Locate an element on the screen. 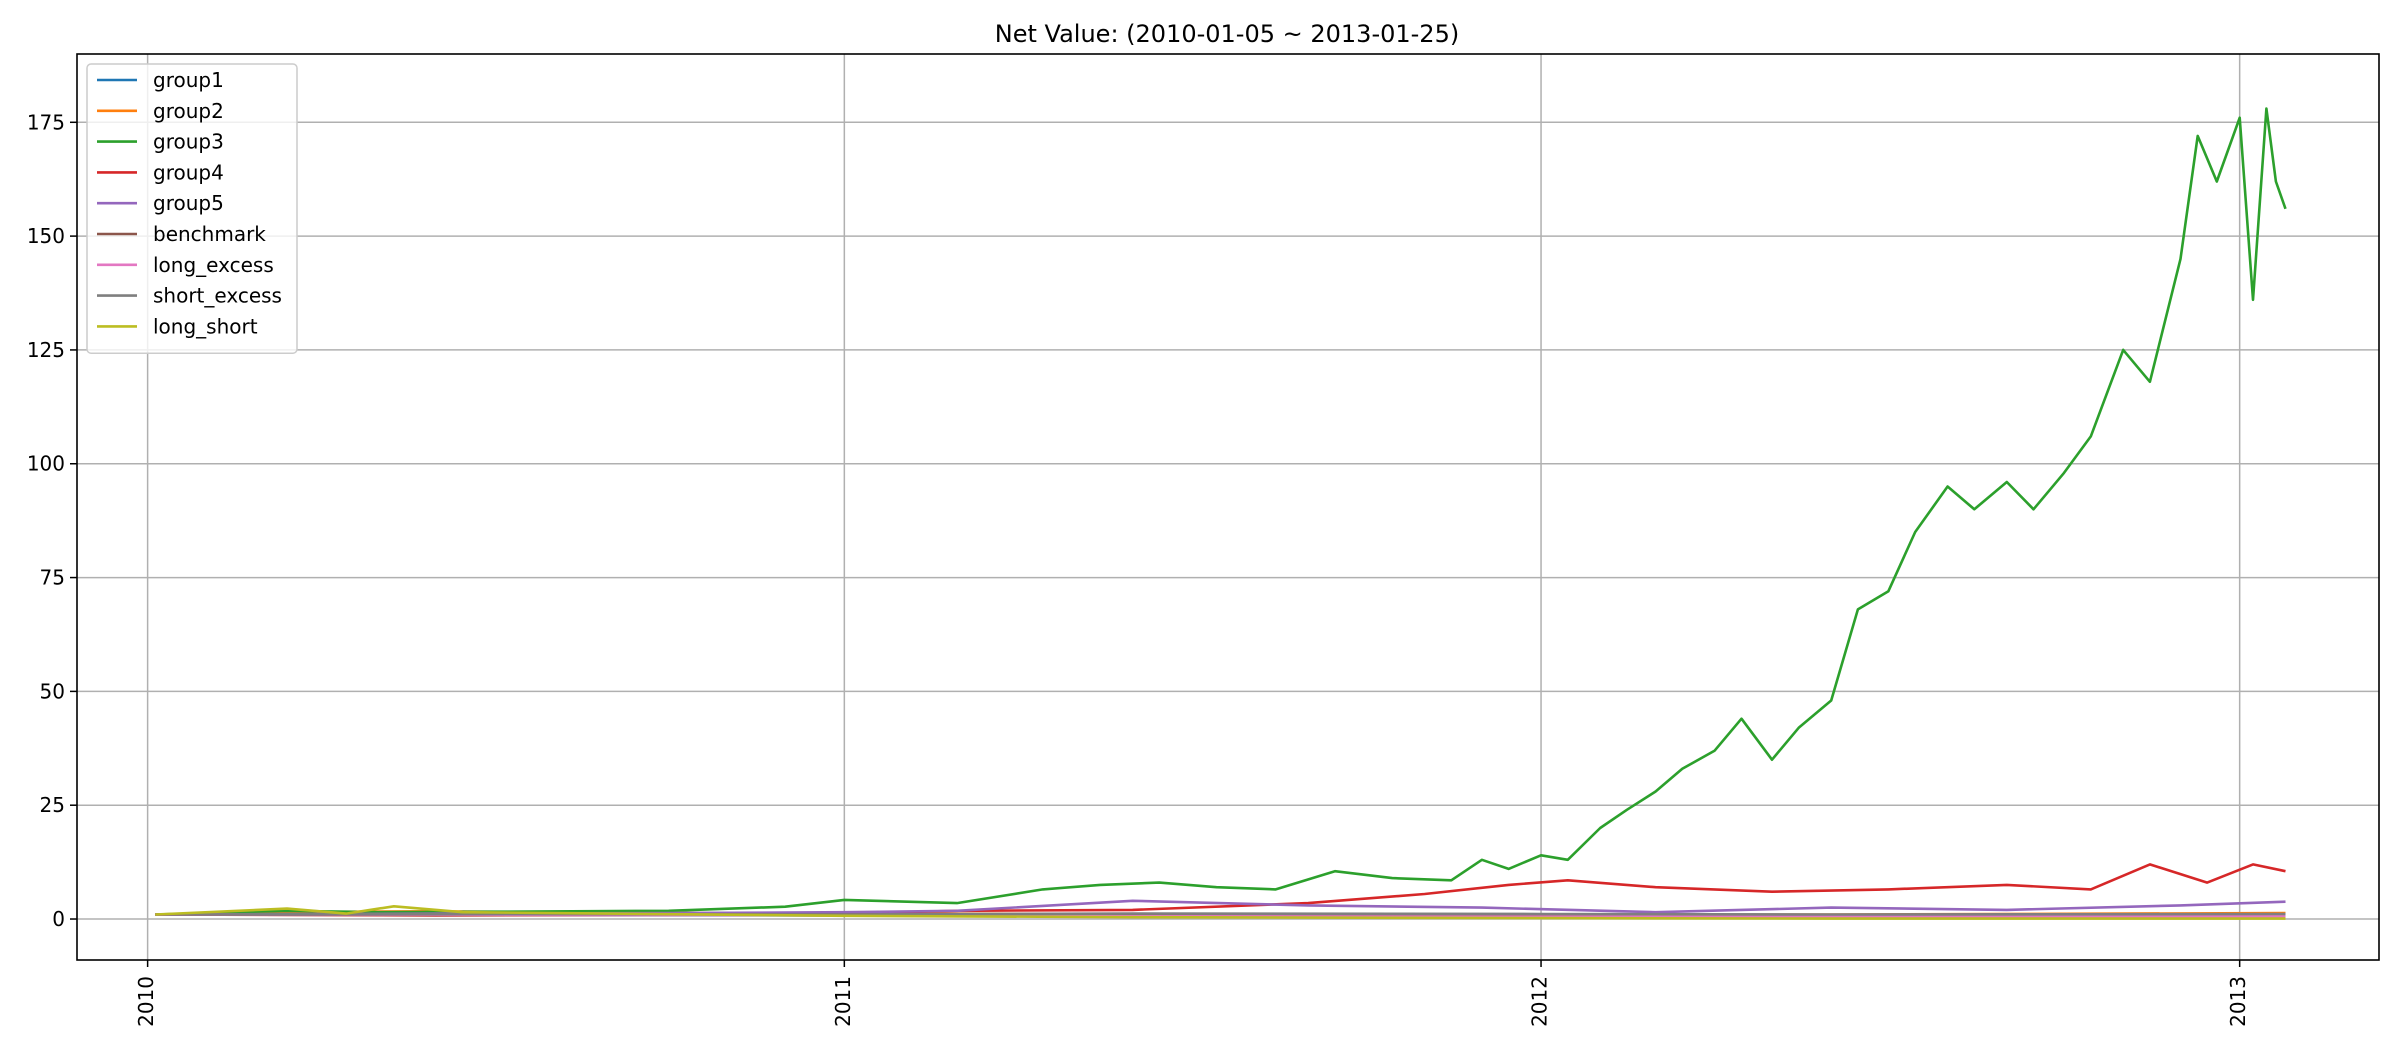  legend-label-group5: group5 is located at coordinates (188, 203).